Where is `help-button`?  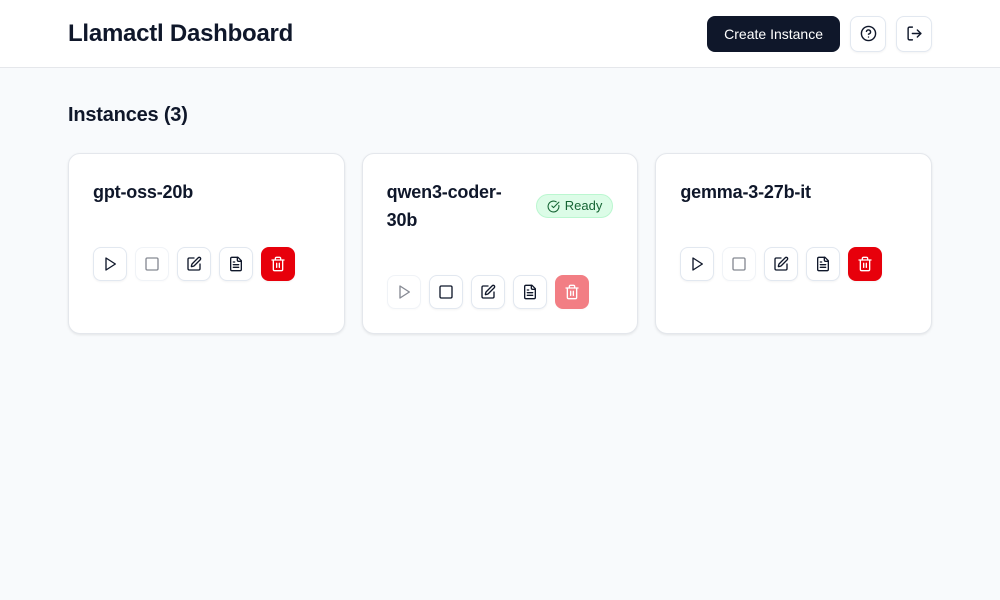 help-button is located at coordinates (868, 33).